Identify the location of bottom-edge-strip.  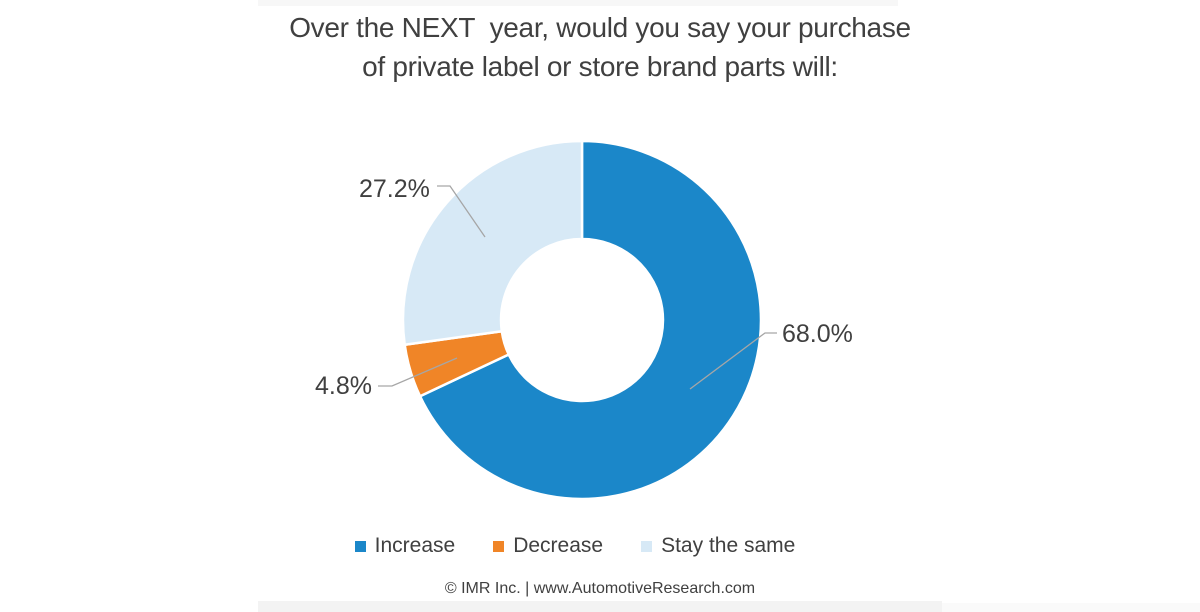
(600, 606).